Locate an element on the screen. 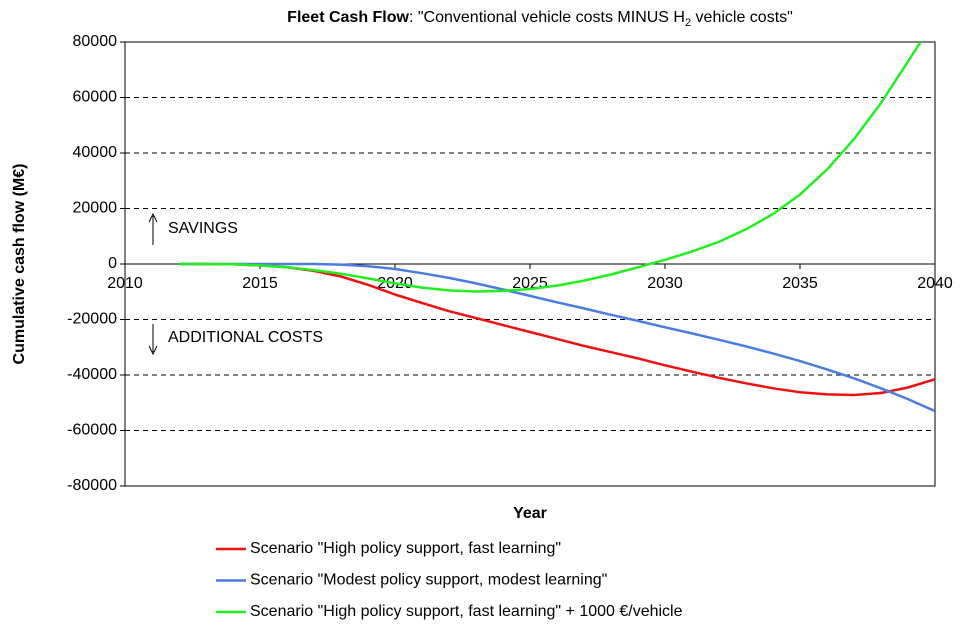 This screenshot has width=960, height=630. y-axis-title: Cumulative cash flow (M€) is located at coordinates (19, 264).